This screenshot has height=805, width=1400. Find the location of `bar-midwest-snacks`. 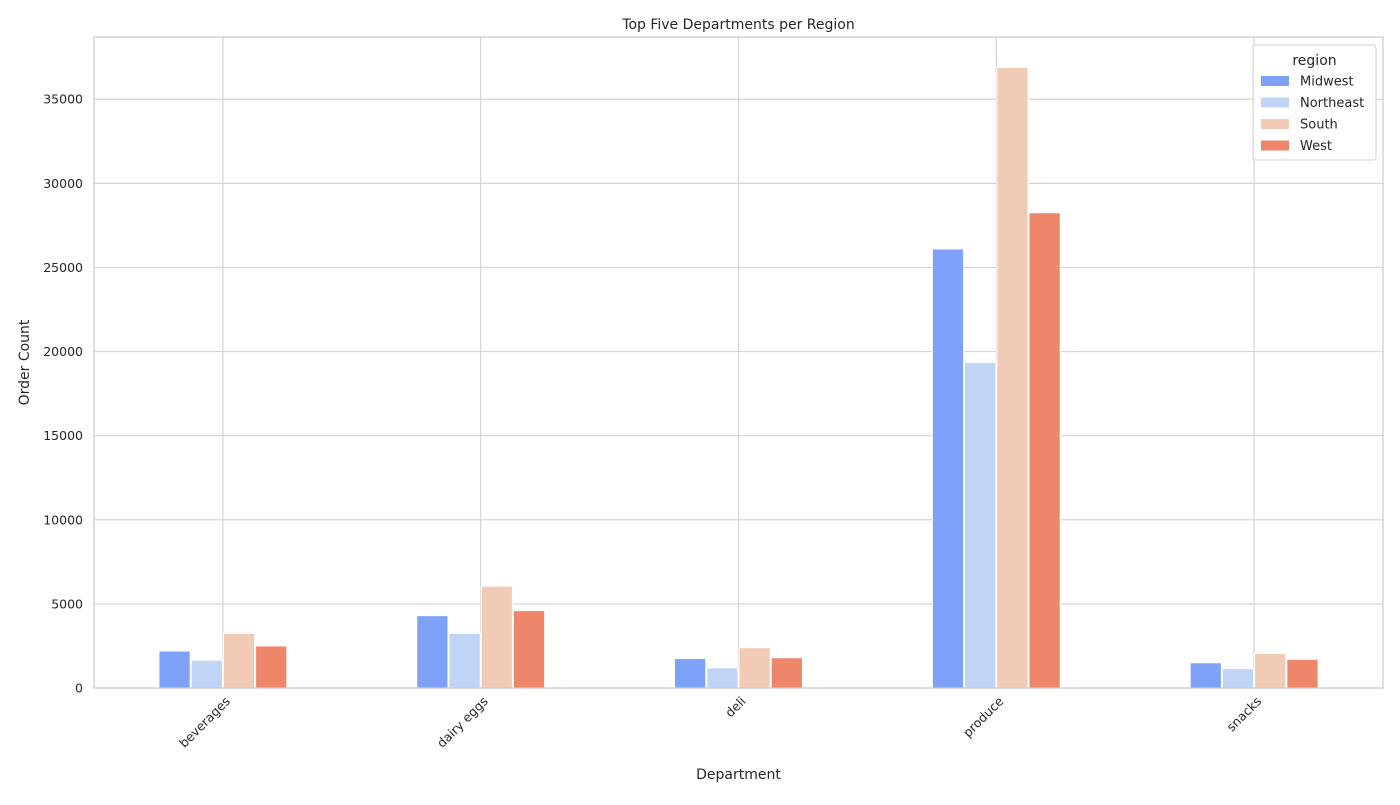

bar-midwest-snacks is located at coordinates (1205, 675).